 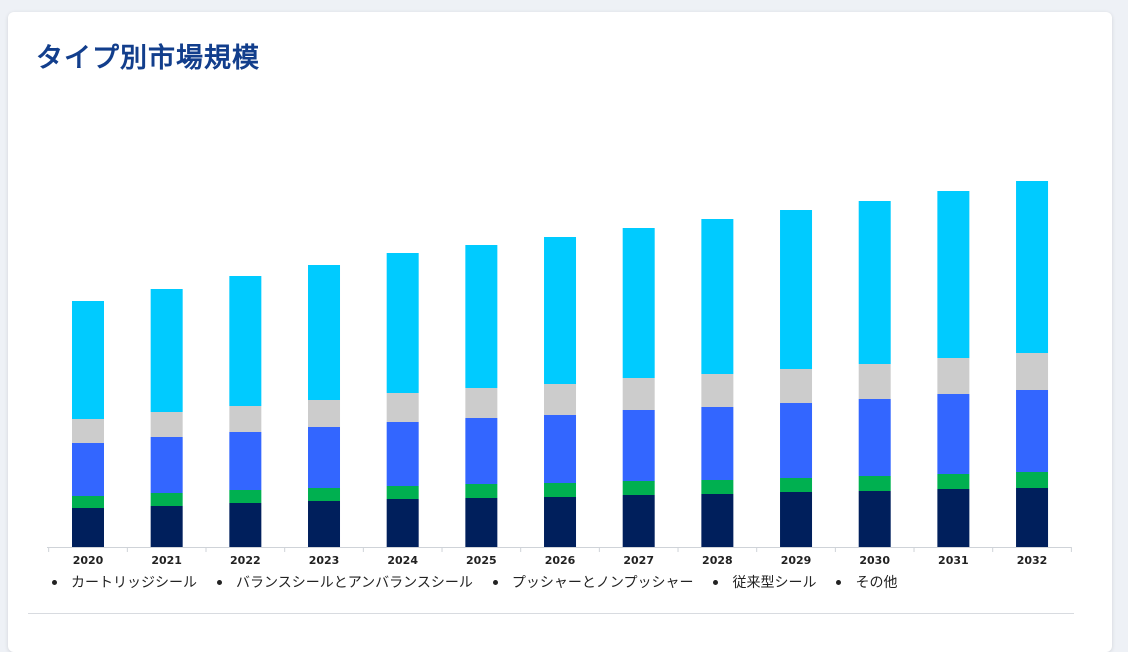 What do you see at coordinates (1032, 431) in the screenshot?
I see `bar-segment-2032-s3` at bounding box center [1032, 431].